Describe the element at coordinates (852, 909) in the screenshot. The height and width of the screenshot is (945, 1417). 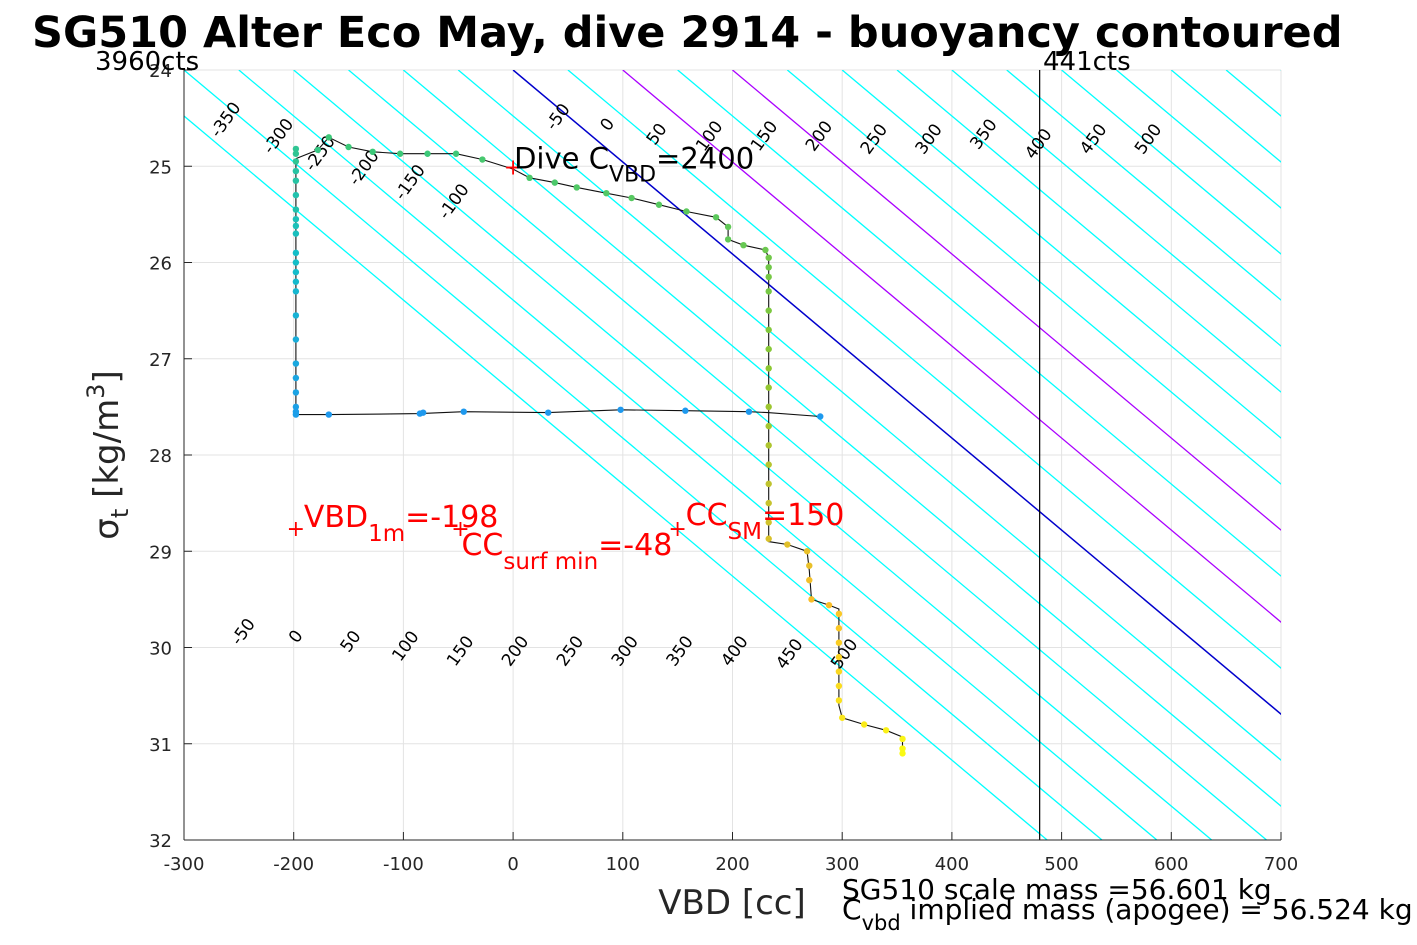
I see `footer-c: C` at that location.